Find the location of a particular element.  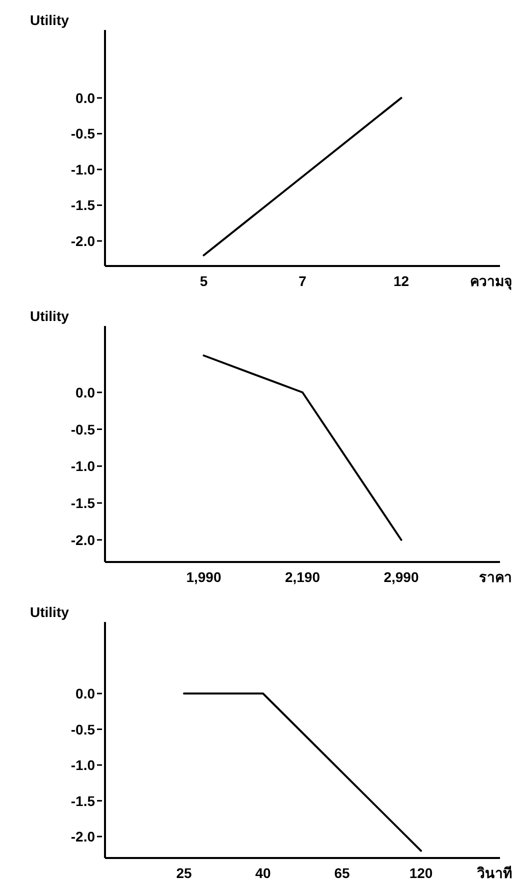

x-axis-title: ราคา is located at coordinates (495, 577).